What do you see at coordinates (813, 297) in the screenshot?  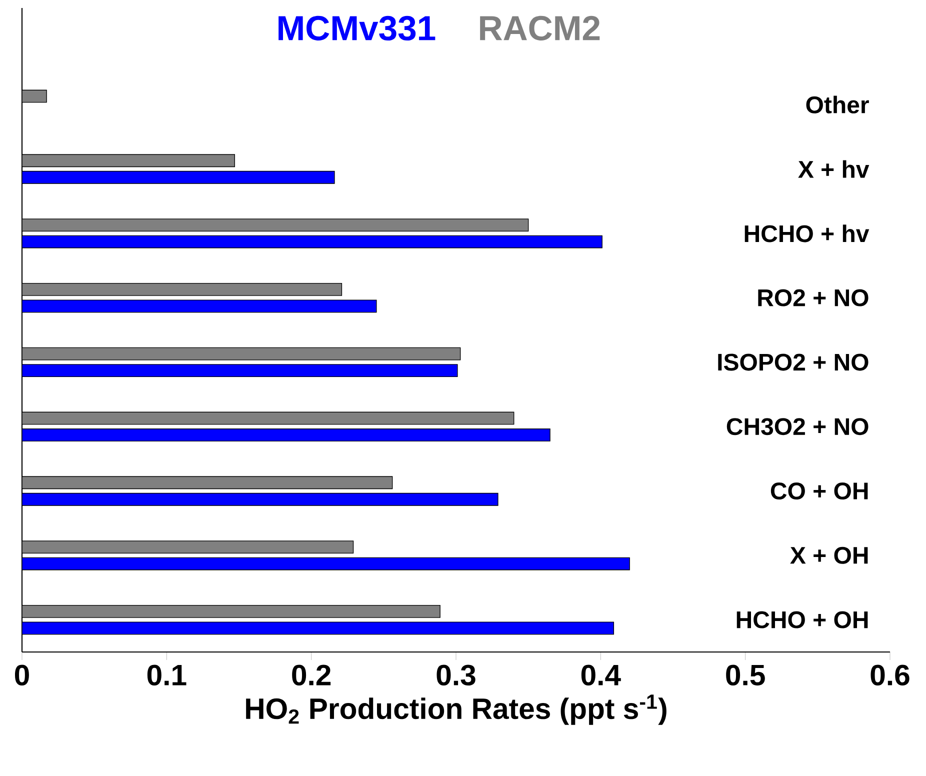 I see `y-tick-label: RO2 + NO` at bounding box center [813, 297].